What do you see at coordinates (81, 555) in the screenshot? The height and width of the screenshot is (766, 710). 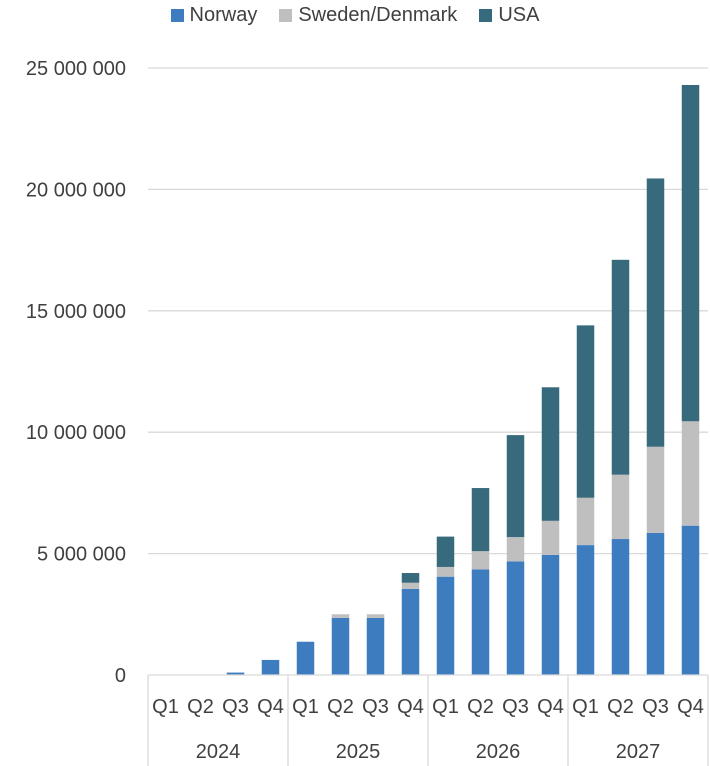 I see `y-tick-label: 5 000 000` at bounding box center [81, 555].